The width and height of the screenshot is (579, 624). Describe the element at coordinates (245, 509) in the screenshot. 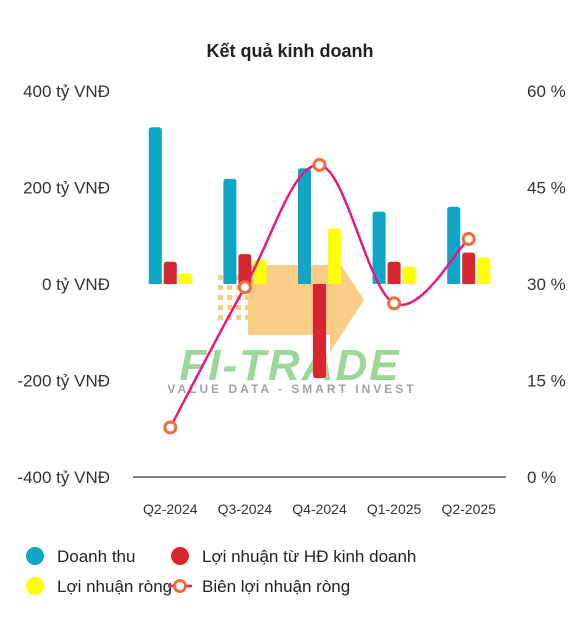

I see `x-tick-label: Q3-2024` at that location.